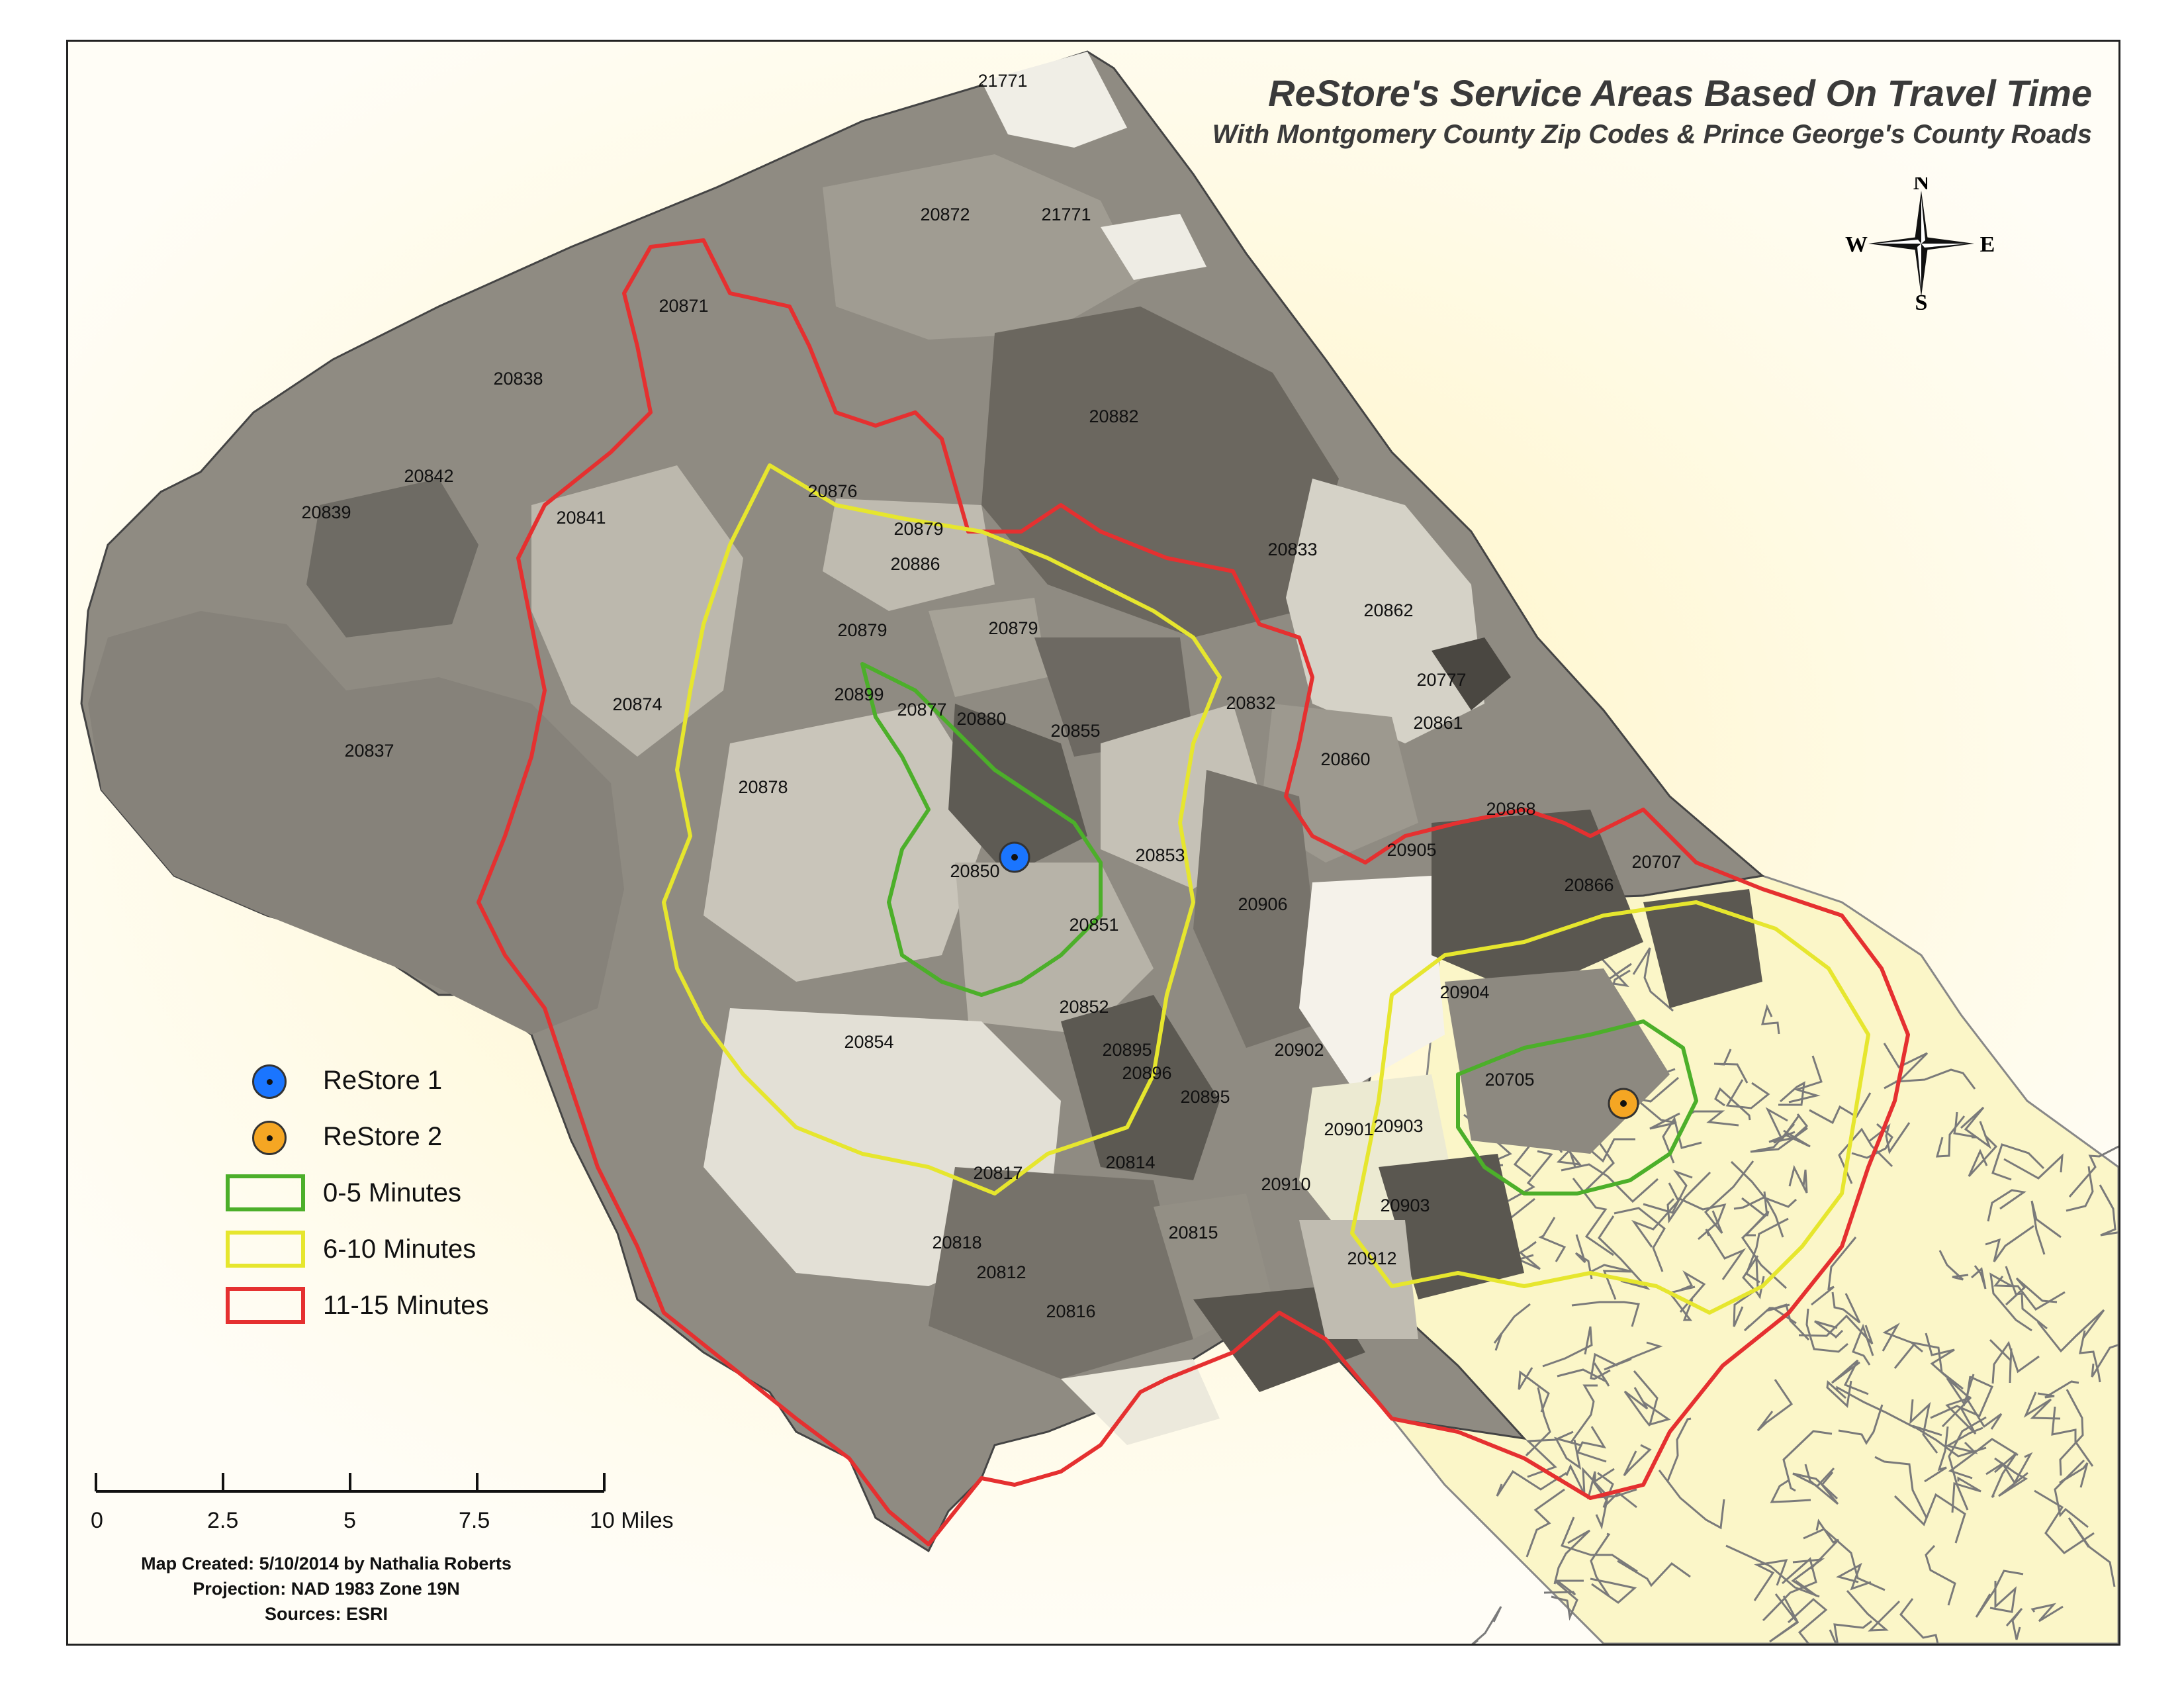 The height and width of the screenshot is (1688, 2184). I want to click on zip-label-20838: 20838, so click(518, 379).